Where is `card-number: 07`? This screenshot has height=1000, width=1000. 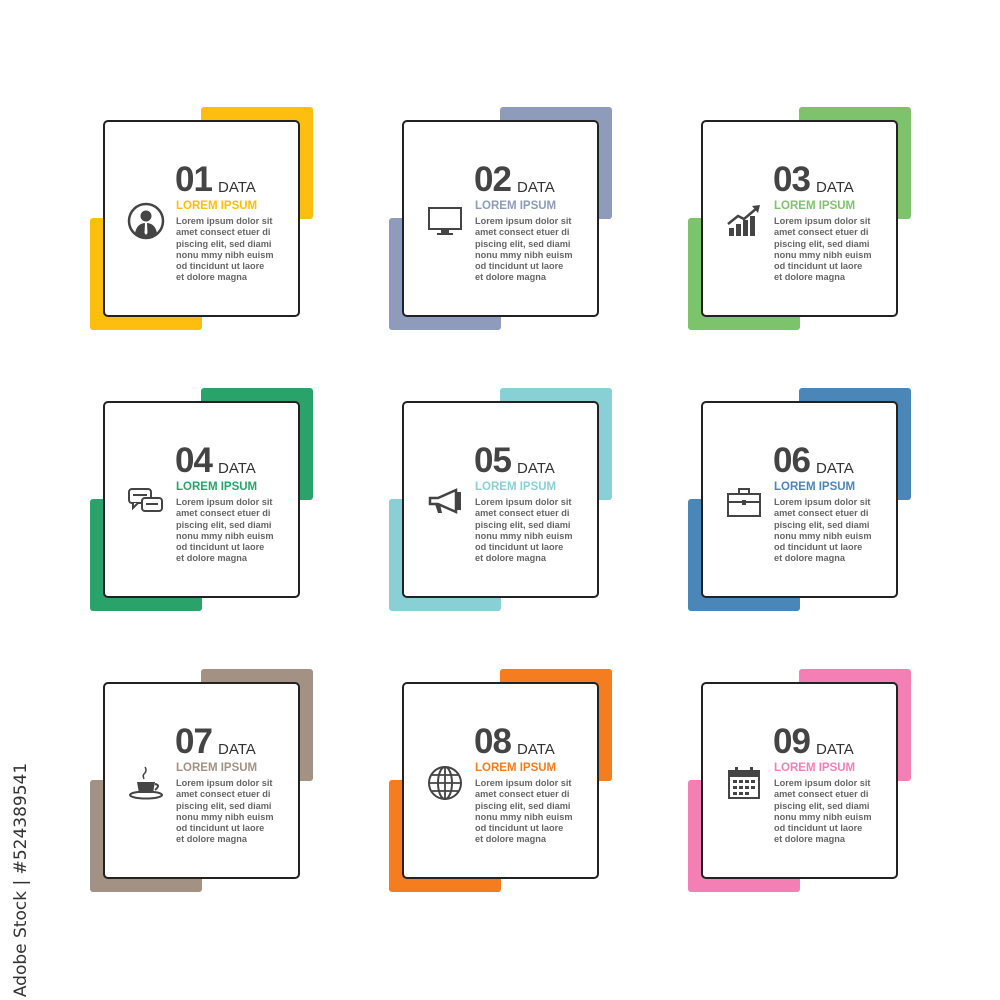
card-number: 07 is located at coordinates (194, 741).